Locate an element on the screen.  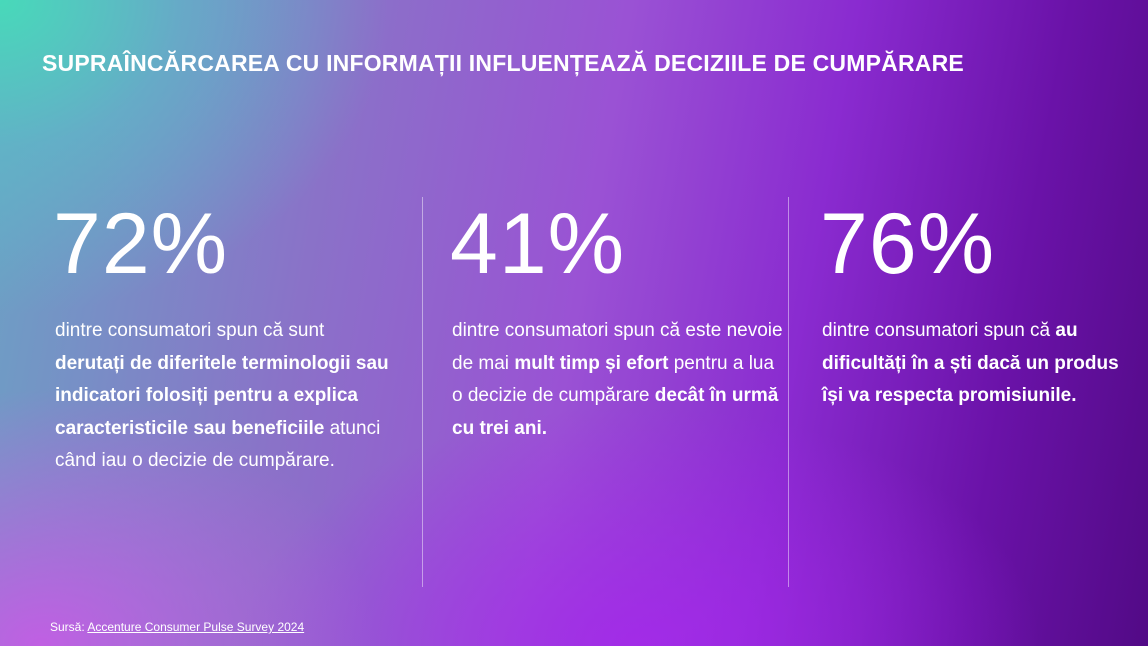
source-label: Sursă: is located at coordinates (69, 627).